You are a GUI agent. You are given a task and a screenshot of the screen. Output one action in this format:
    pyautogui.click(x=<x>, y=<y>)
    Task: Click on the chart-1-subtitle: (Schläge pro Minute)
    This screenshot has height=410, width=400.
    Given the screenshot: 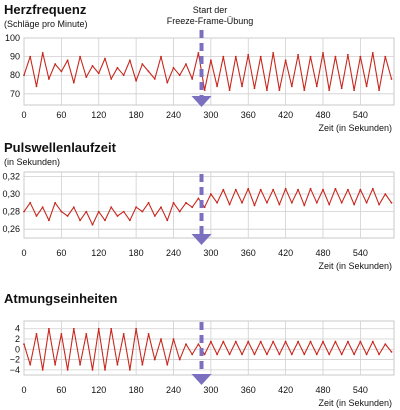 What is the action you would take?
    pyautogui.click(x=46, y=24)
    